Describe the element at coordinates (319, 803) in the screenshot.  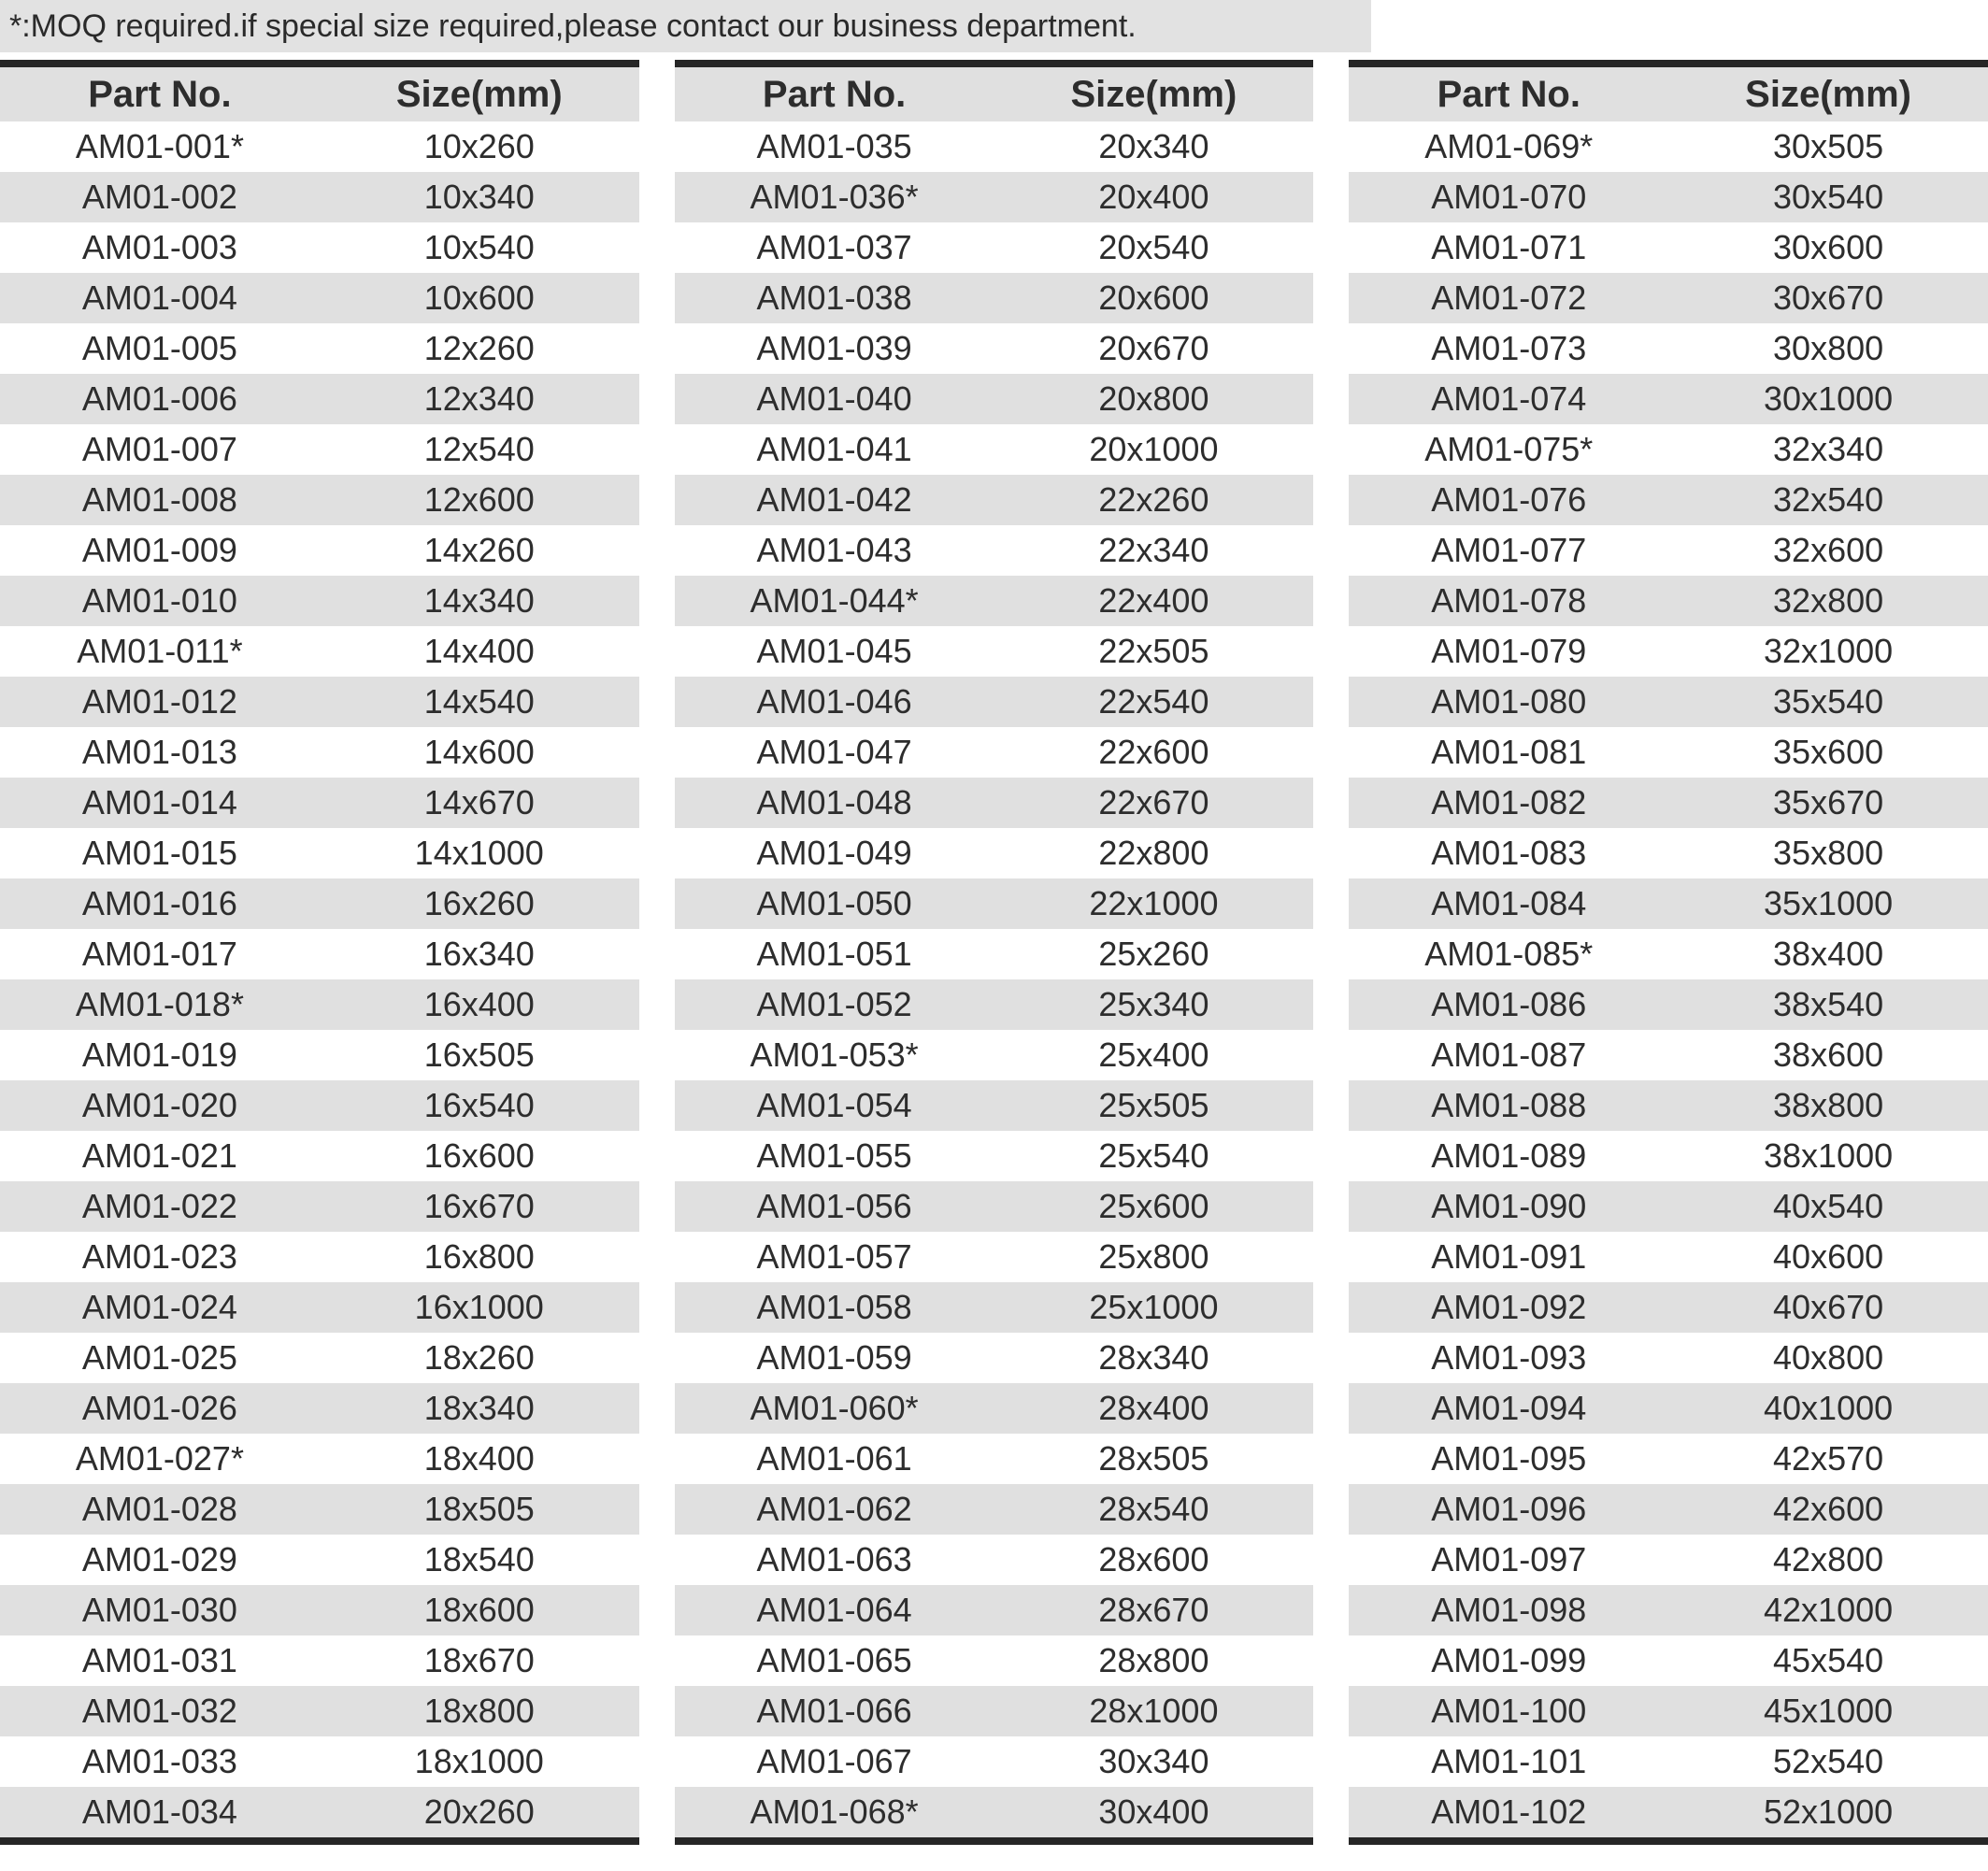
I see `table-row: AM01-014 14x670` at that location.